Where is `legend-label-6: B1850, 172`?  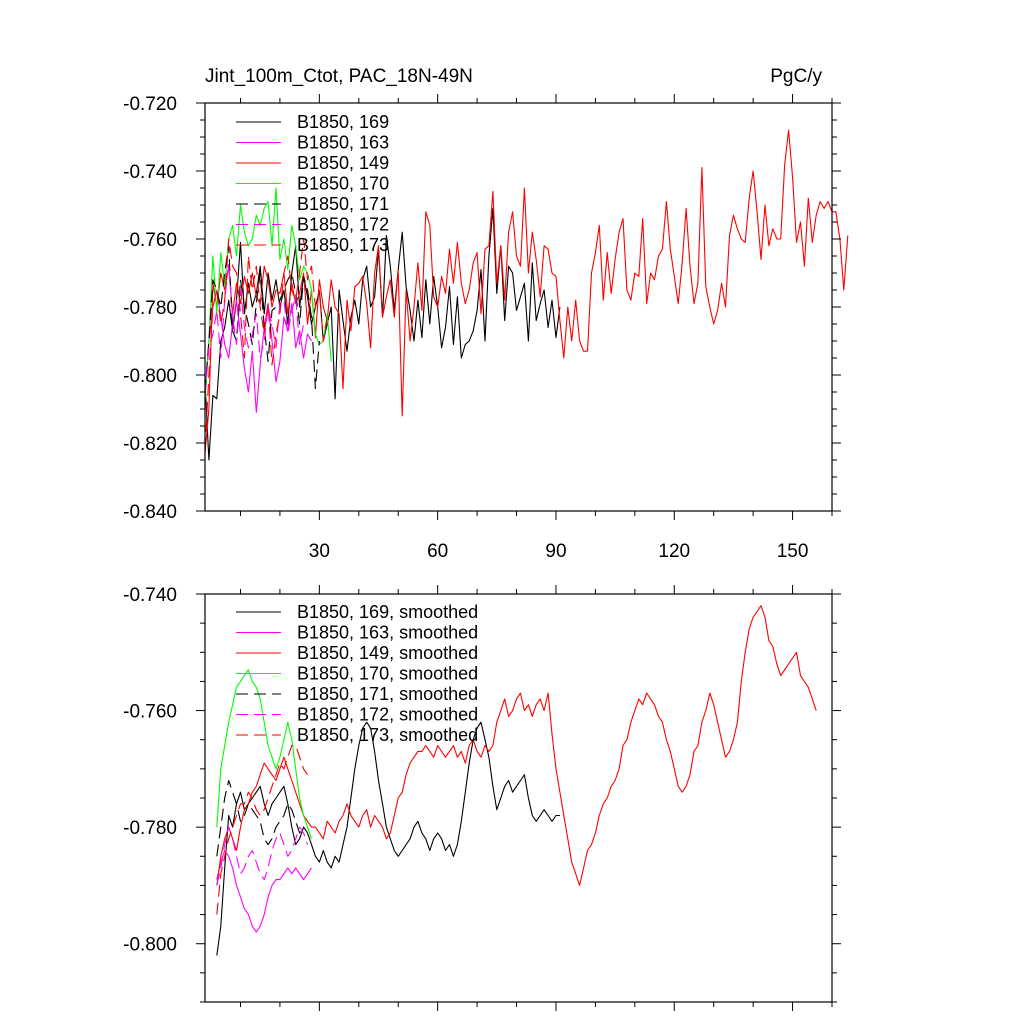 legend-label-6: B1850, 172 is located at coordinates (343, 225).